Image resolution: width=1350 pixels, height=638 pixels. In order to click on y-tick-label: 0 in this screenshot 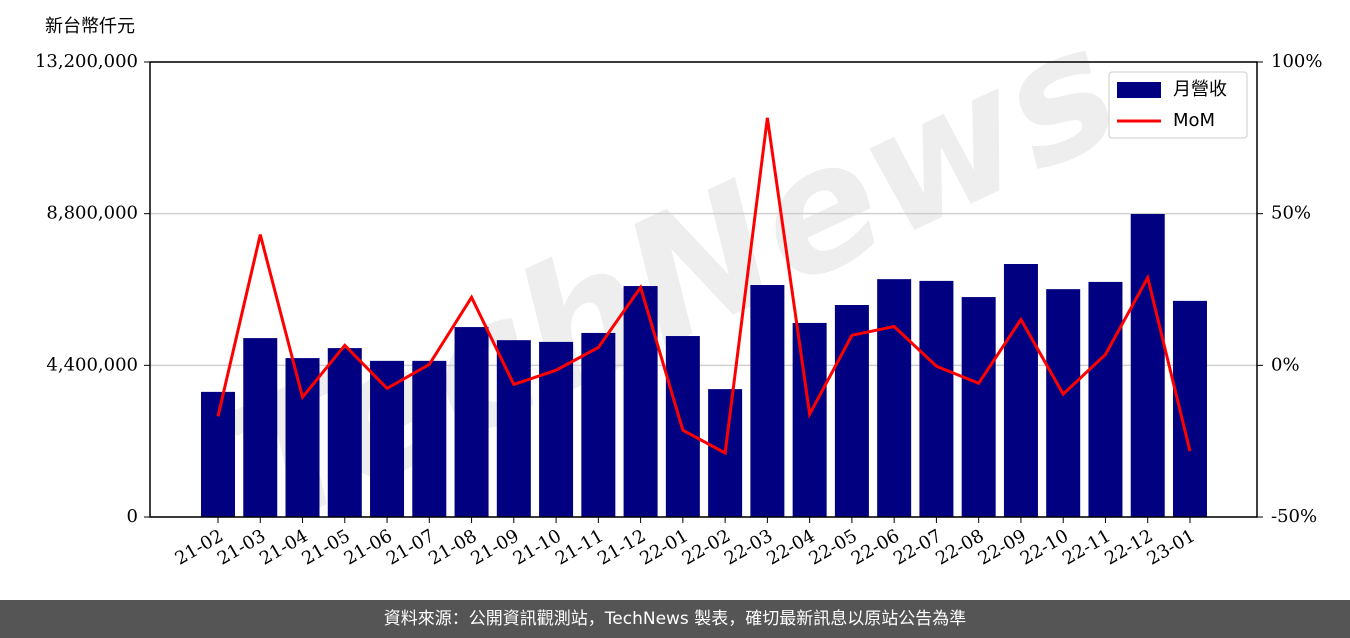, I will do `click(132, 516)`.